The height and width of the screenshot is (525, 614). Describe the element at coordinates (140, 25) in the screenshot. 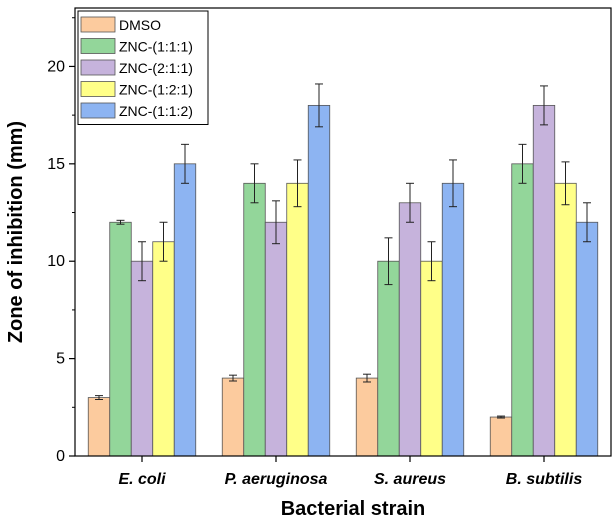

I see `legend-label-0: DMSO` at that location.